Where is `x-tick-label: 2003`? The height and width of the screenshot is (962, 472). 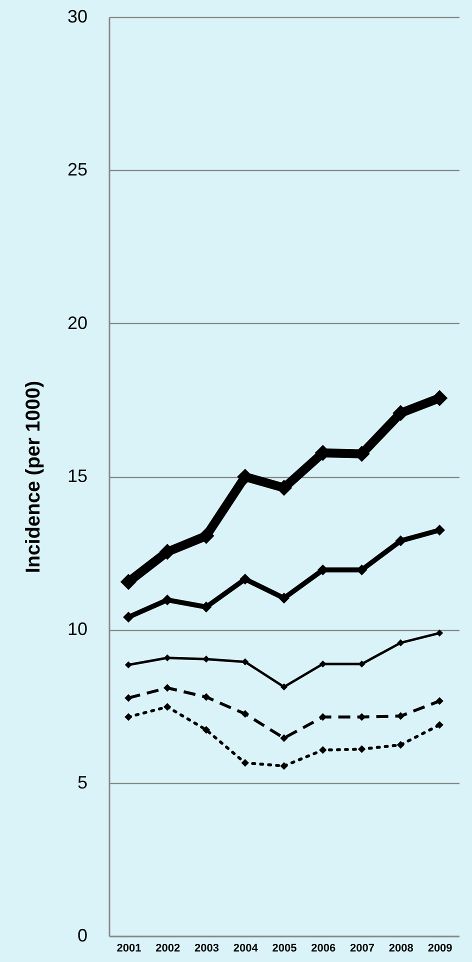
x-tick-label: 2003 is located at coordinates (206, 948).